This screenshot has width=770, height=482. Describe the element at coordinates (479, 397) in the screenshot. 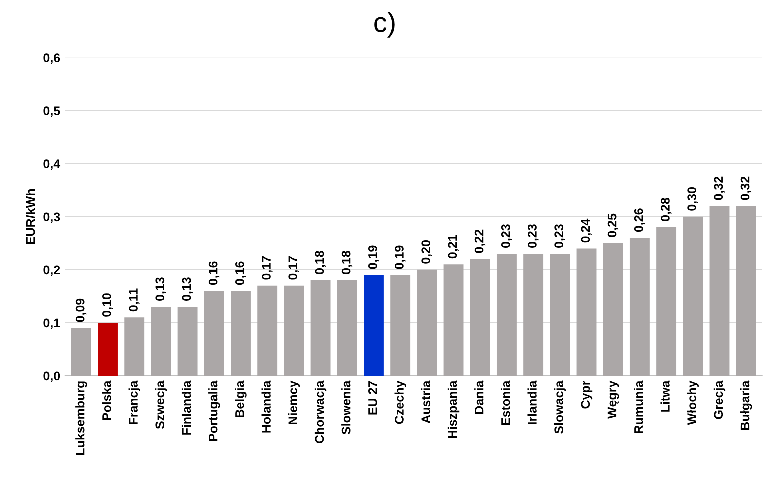

I see `x-tick-label: Dania` at that location.